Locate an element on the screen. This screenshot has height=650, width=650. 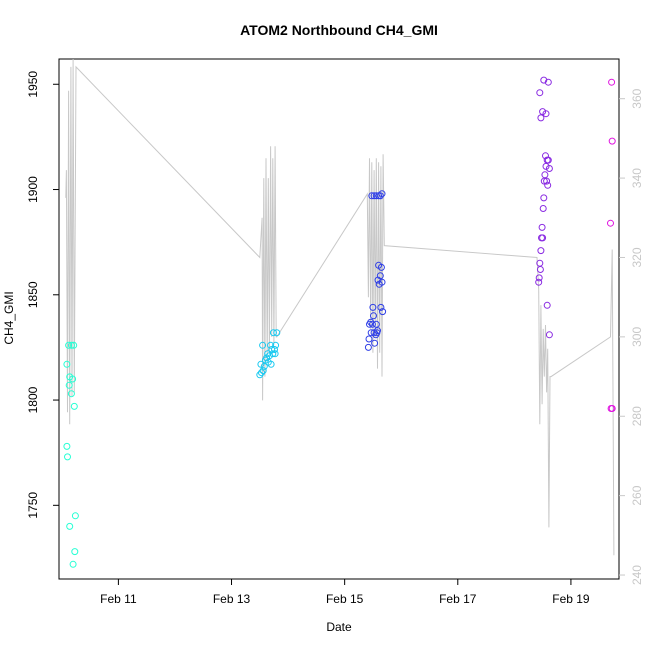
y-tick-label-right: 360 is located at coordinates (637, 98).